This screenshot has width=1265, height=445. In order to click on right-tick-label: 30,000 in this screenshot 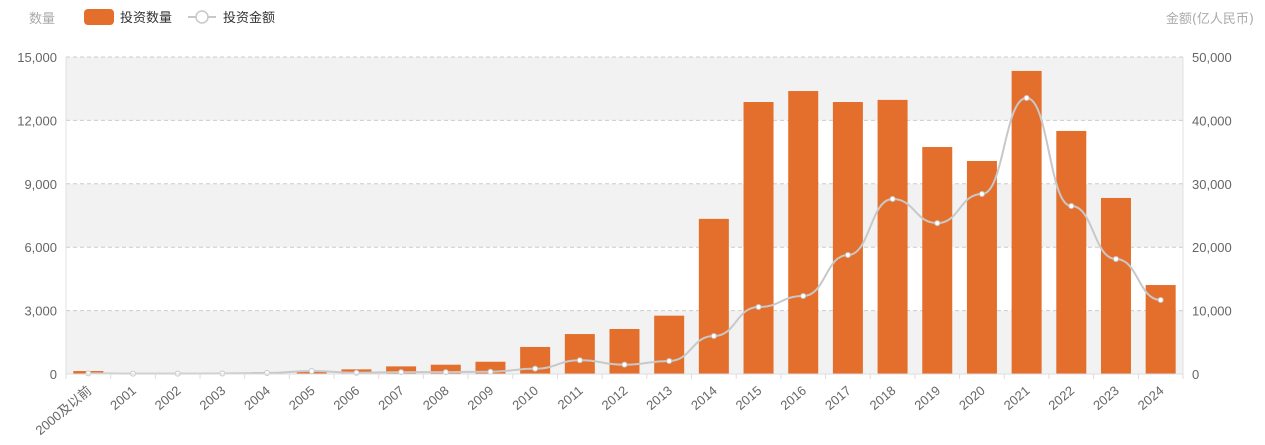, I will do `click(1212, 184)`.